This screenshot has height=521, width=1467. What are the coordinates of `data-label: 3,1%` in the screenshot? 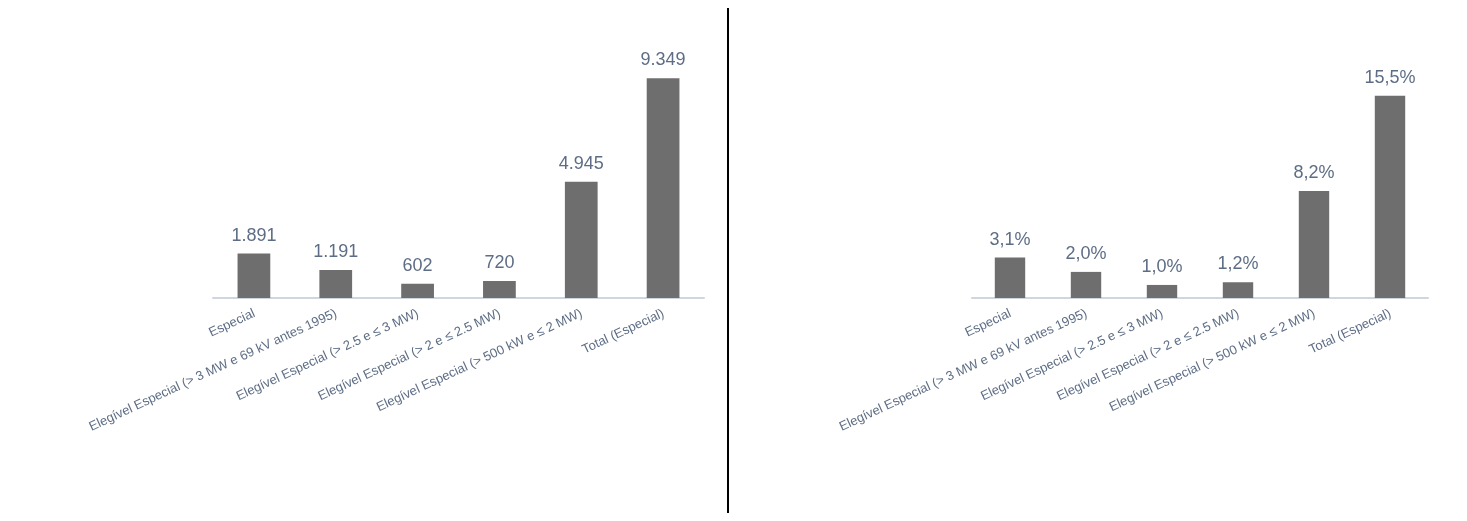 It's located at (1010, 238).